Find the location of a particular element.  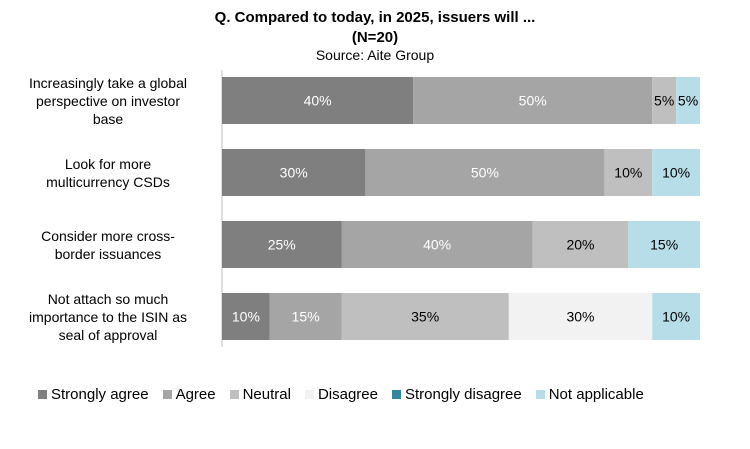

legend-item: Strongly agree is located at coordinates (93, 394).